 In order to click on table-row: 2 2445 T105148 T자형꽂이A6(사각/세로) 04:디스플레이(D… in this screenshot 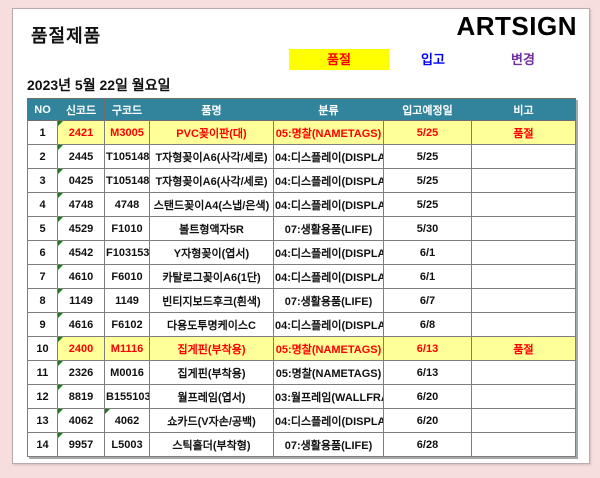, I will do `click(301, 156)`.